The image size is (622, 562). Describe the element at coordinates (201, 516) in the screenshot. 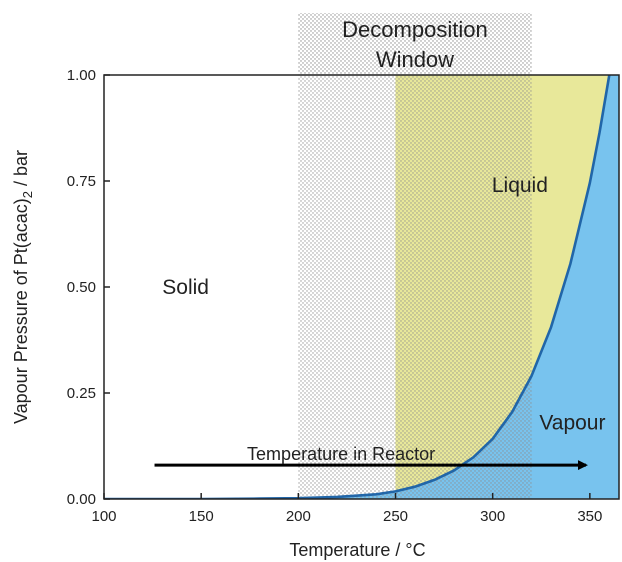

I see `x-tick-label: 150` at that location.